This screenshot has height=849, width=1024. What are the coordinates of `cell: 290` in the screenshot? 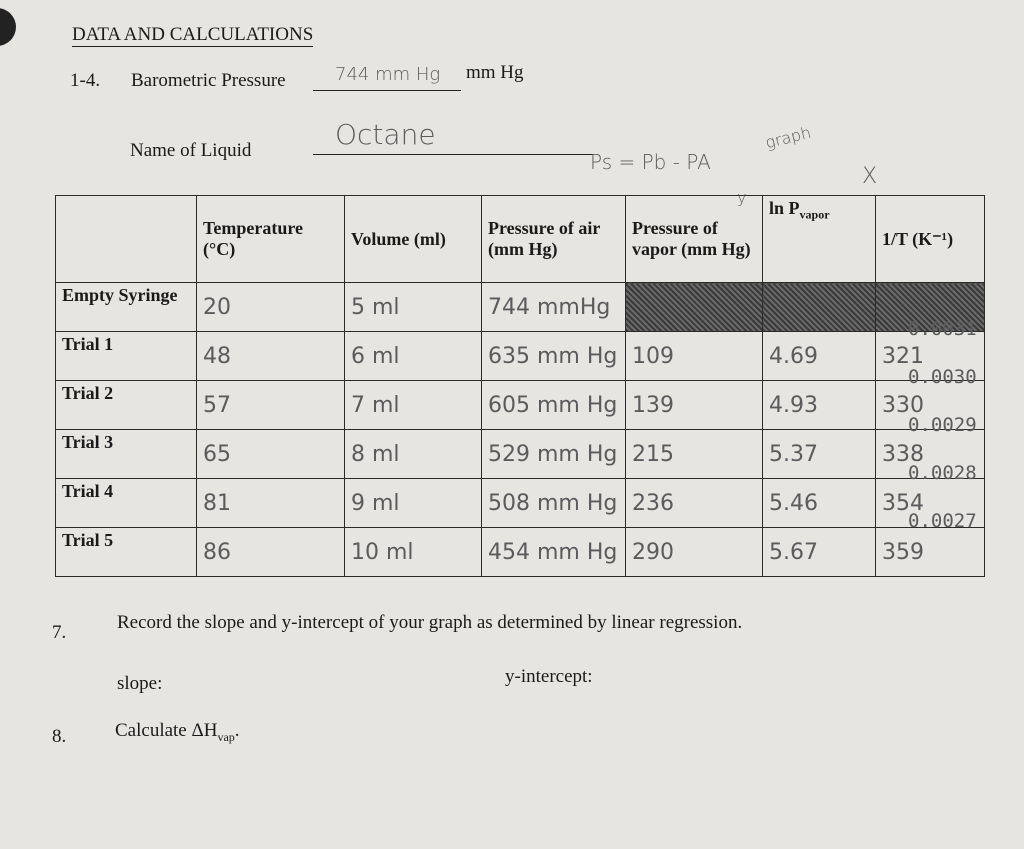 It's located at (694, 552).